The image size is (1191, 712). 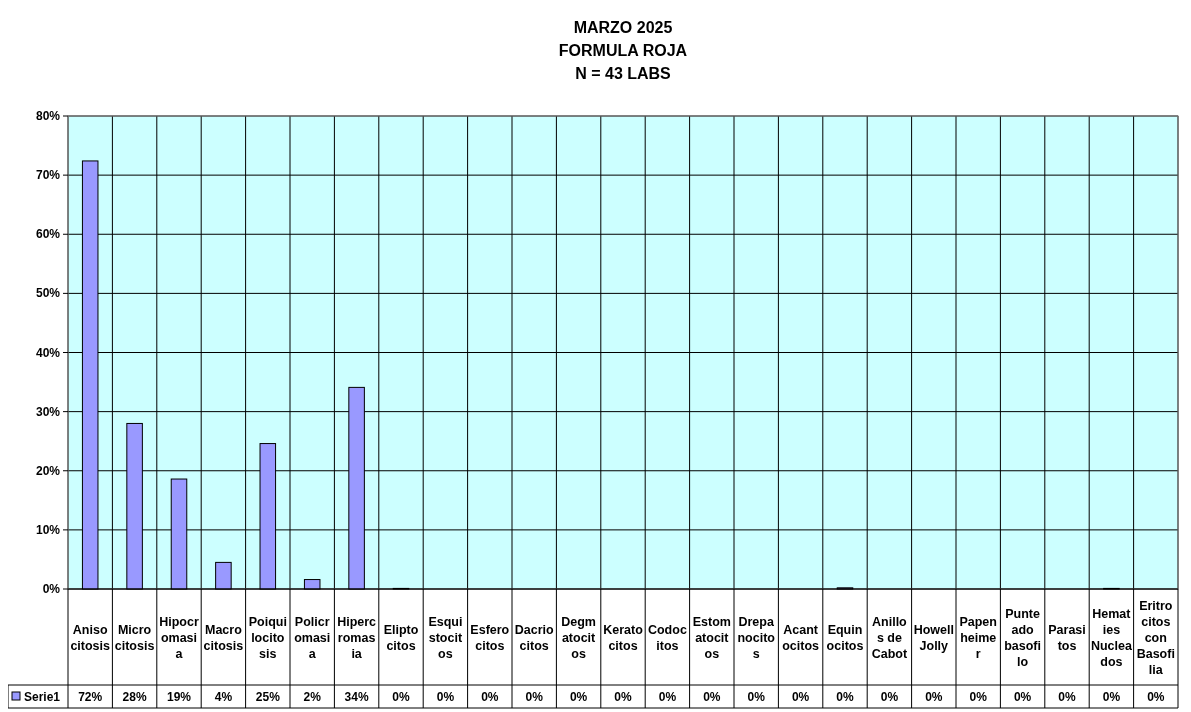 What do you see at coordinates (1067, 638) in the screenshot?
I see `x-tick-label: Parasi tos` at bounding box center [1067, 638].